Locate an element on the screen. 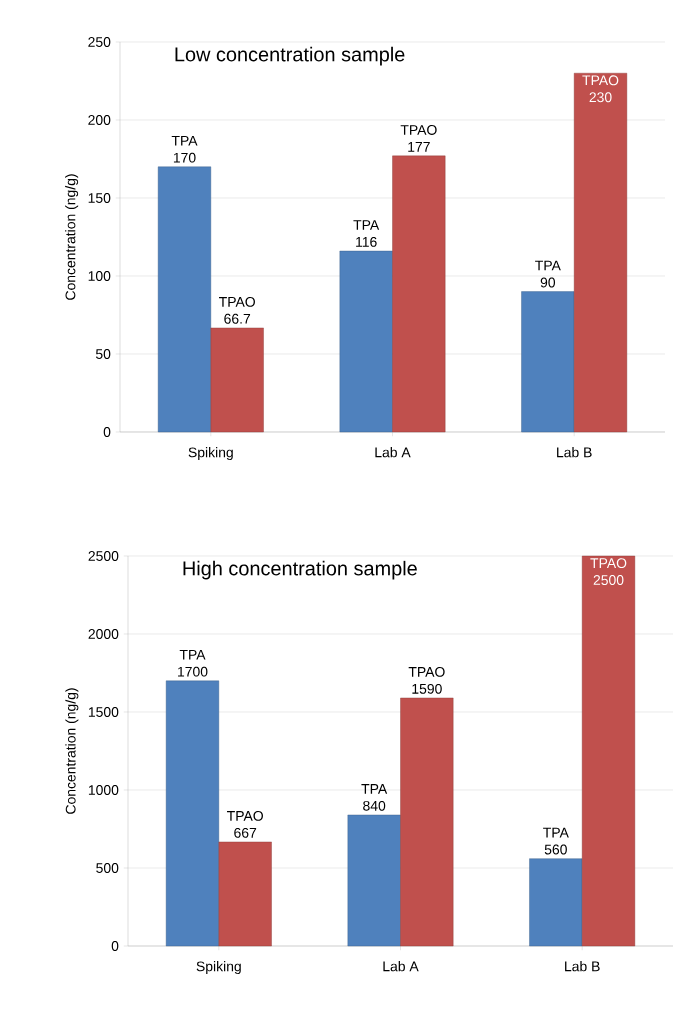 Image resolution: width=686 pixels, height=1012 pixels. chart-title: High concentration sample is located at coordinates (300, 570).